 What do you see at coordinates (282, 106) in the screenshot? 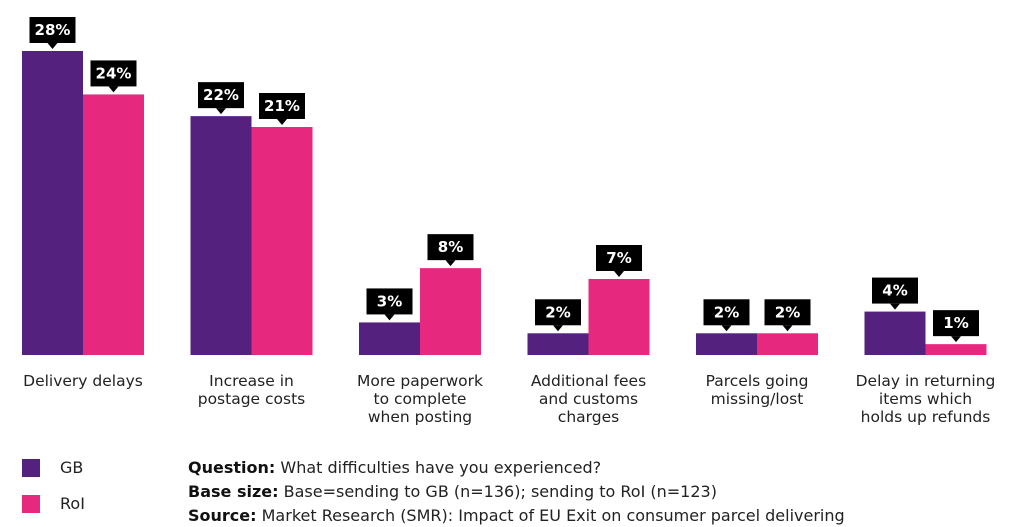
I see `svg-text: 21%` at bounding box center [282, 106].